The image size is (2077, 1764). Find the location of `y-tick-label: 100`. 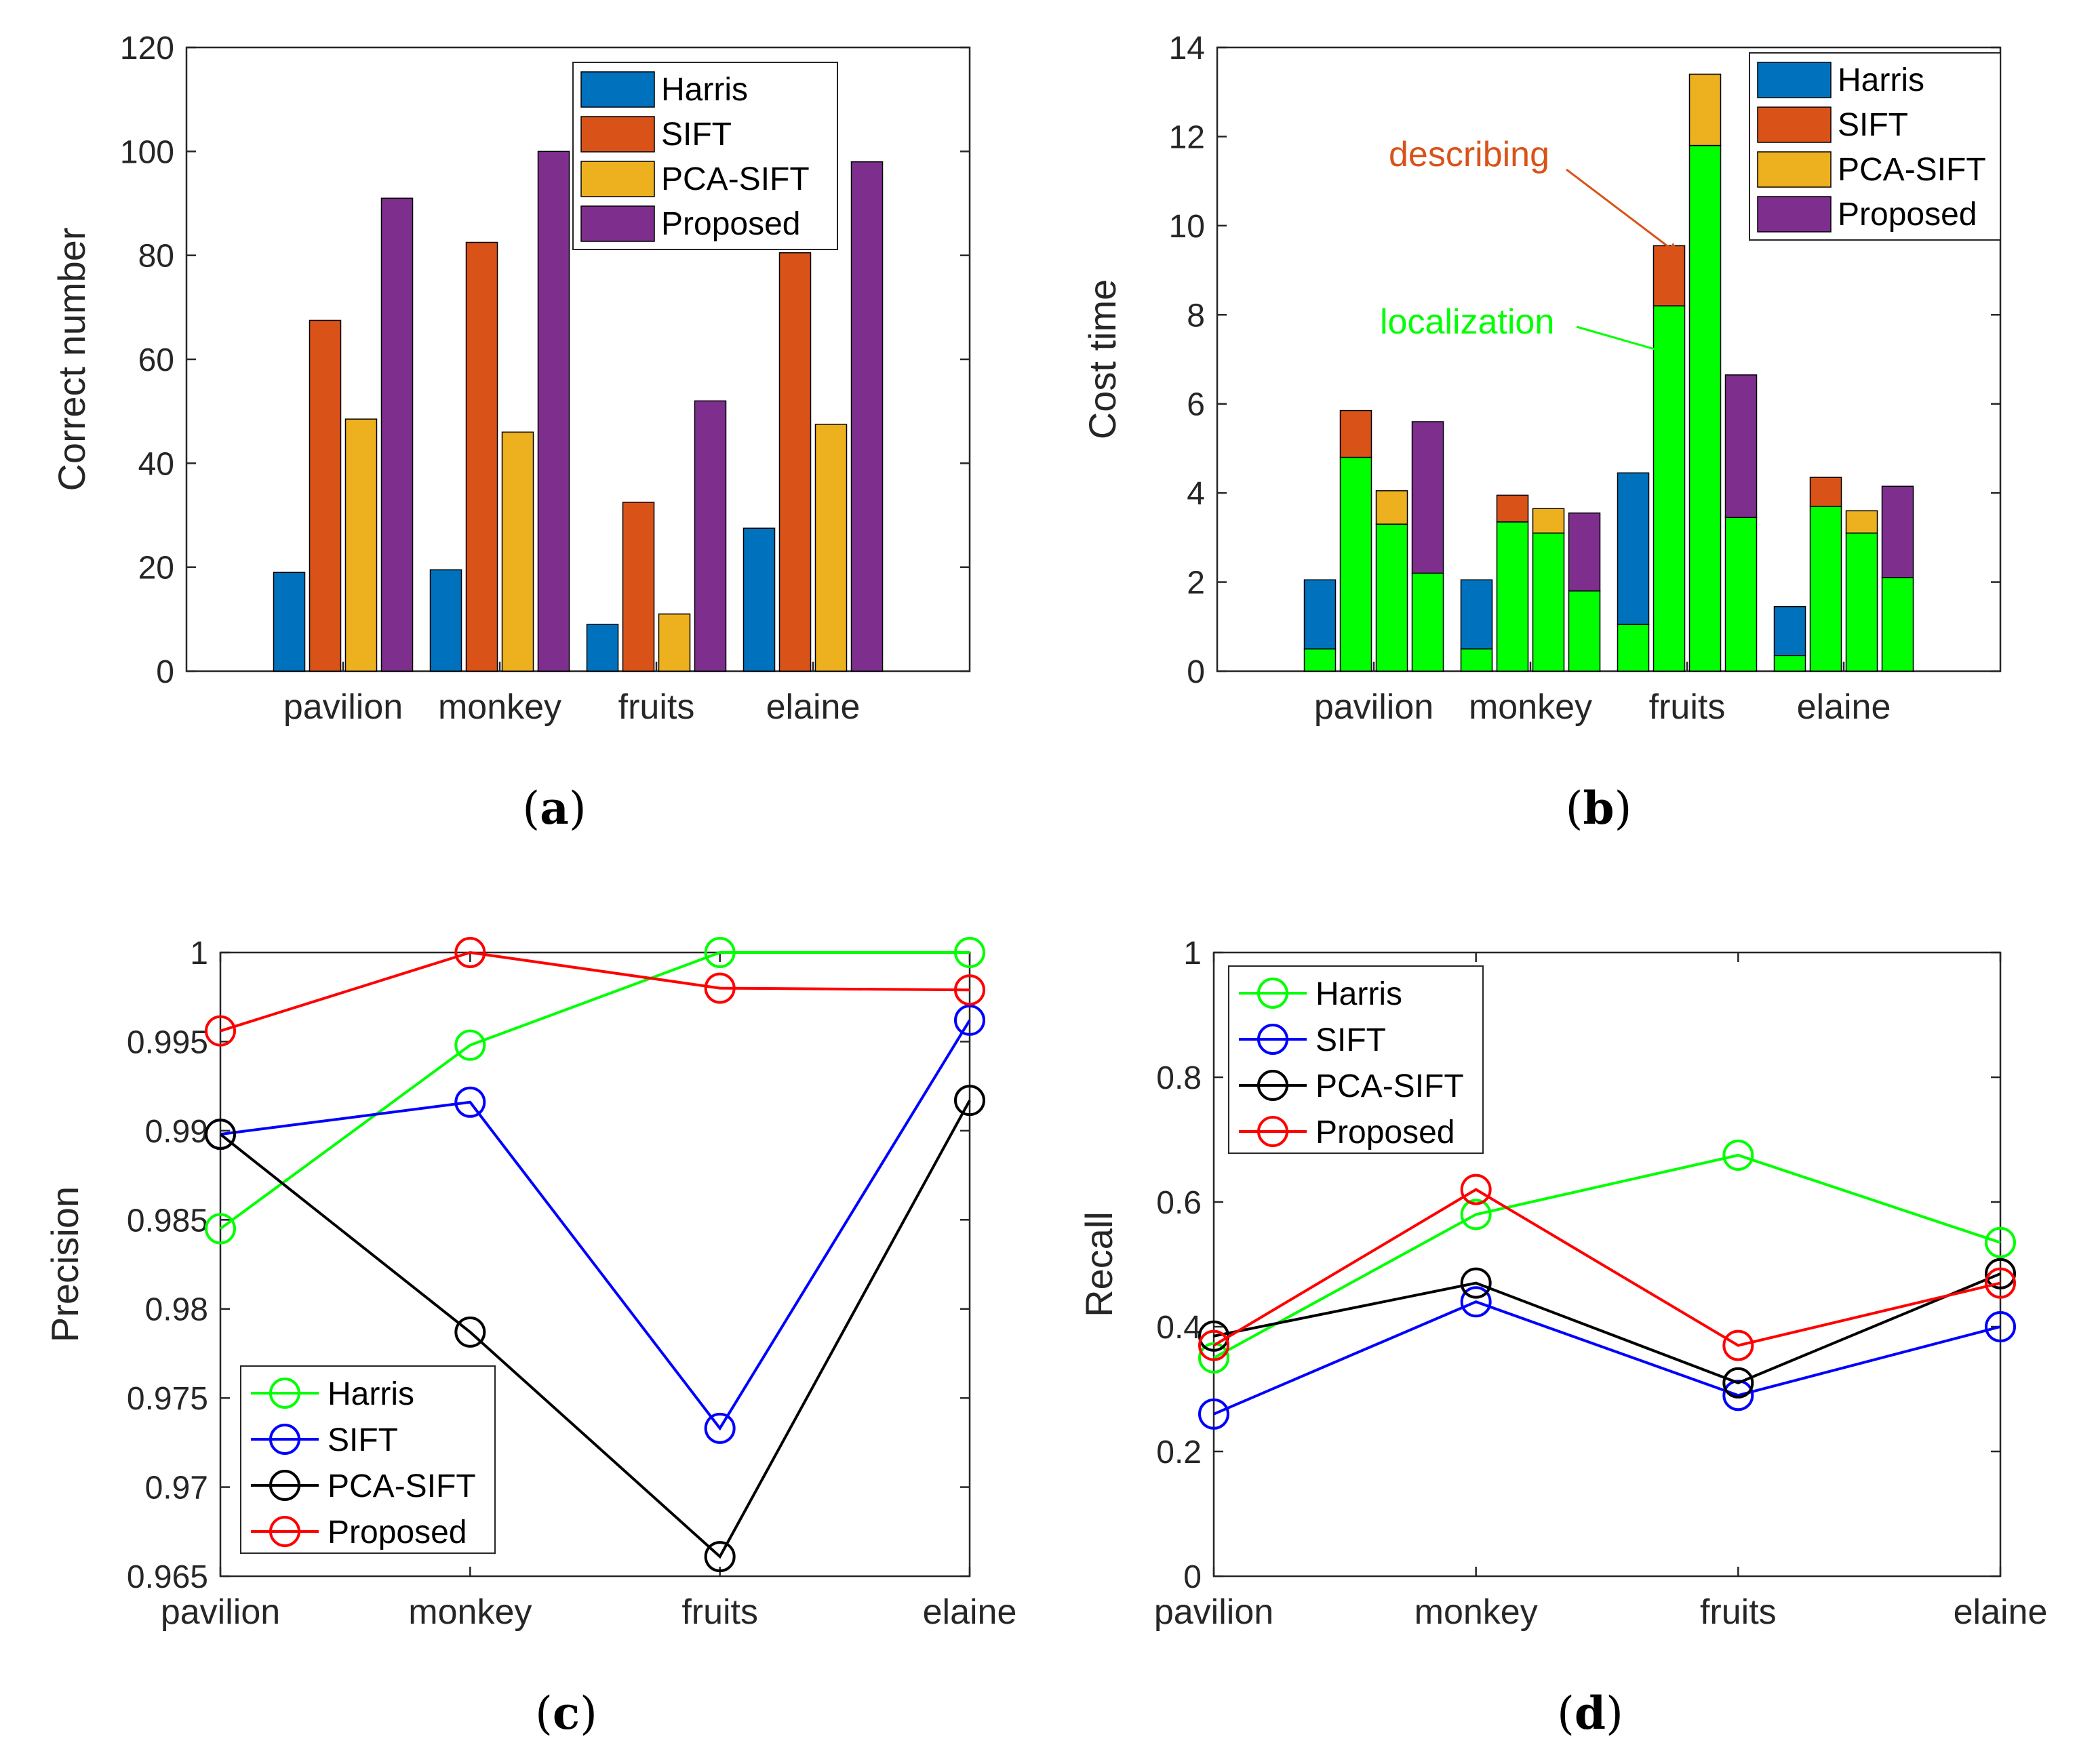

y-tick-label: 100 is located at coordinates (147, 152).